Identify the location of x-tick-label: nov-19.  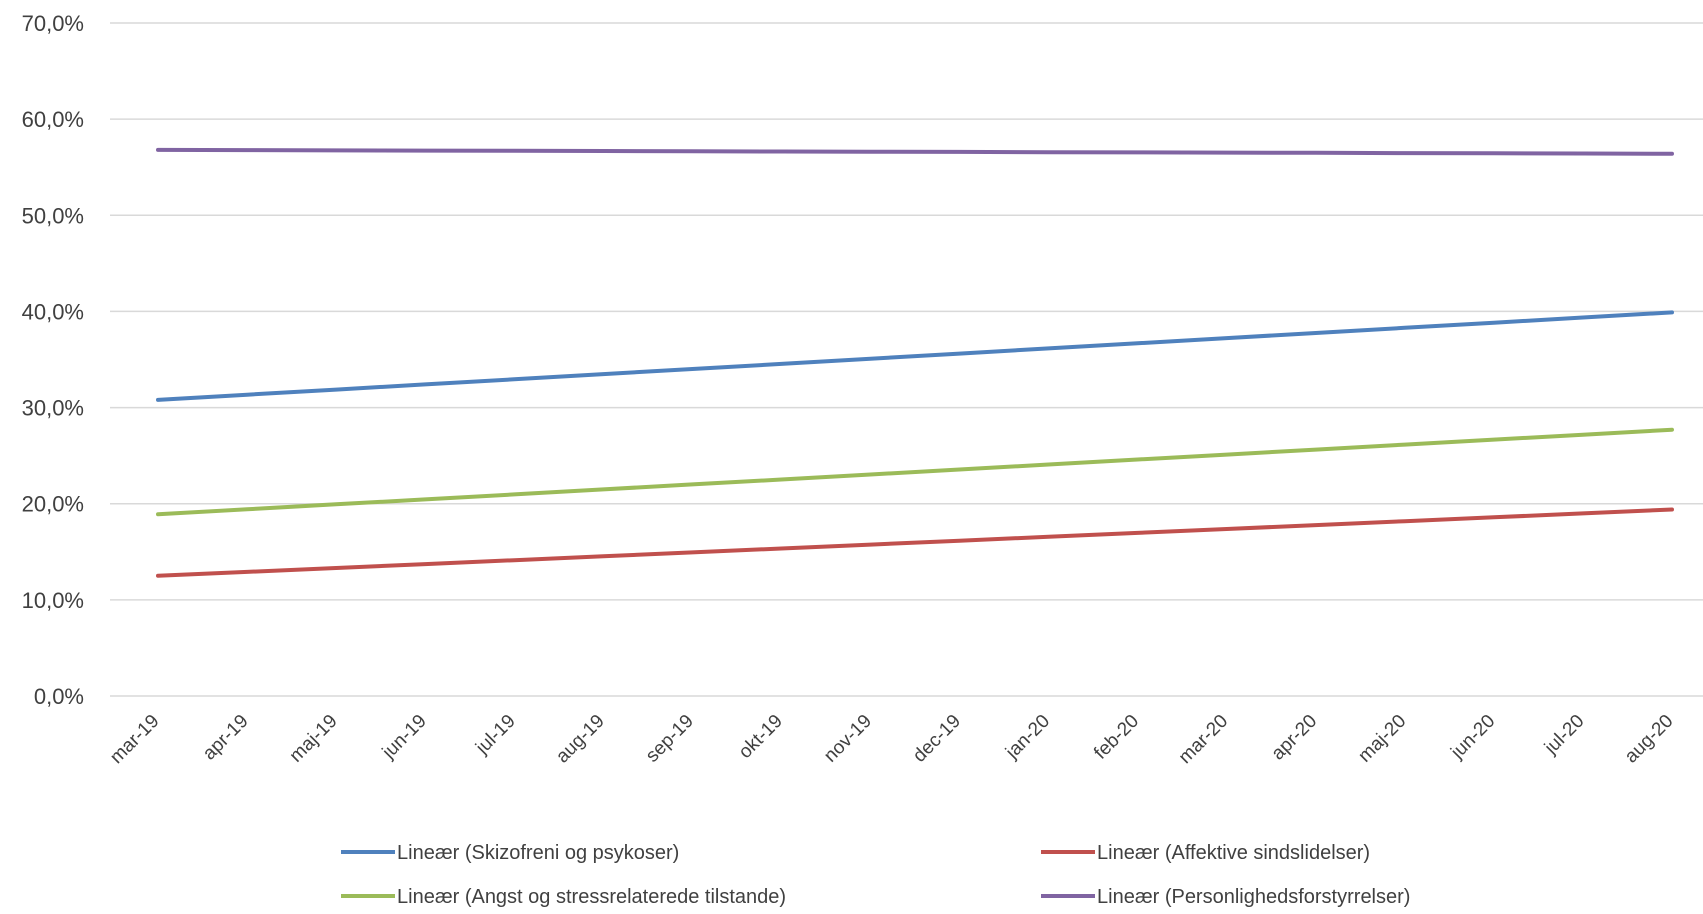
(848, 739).